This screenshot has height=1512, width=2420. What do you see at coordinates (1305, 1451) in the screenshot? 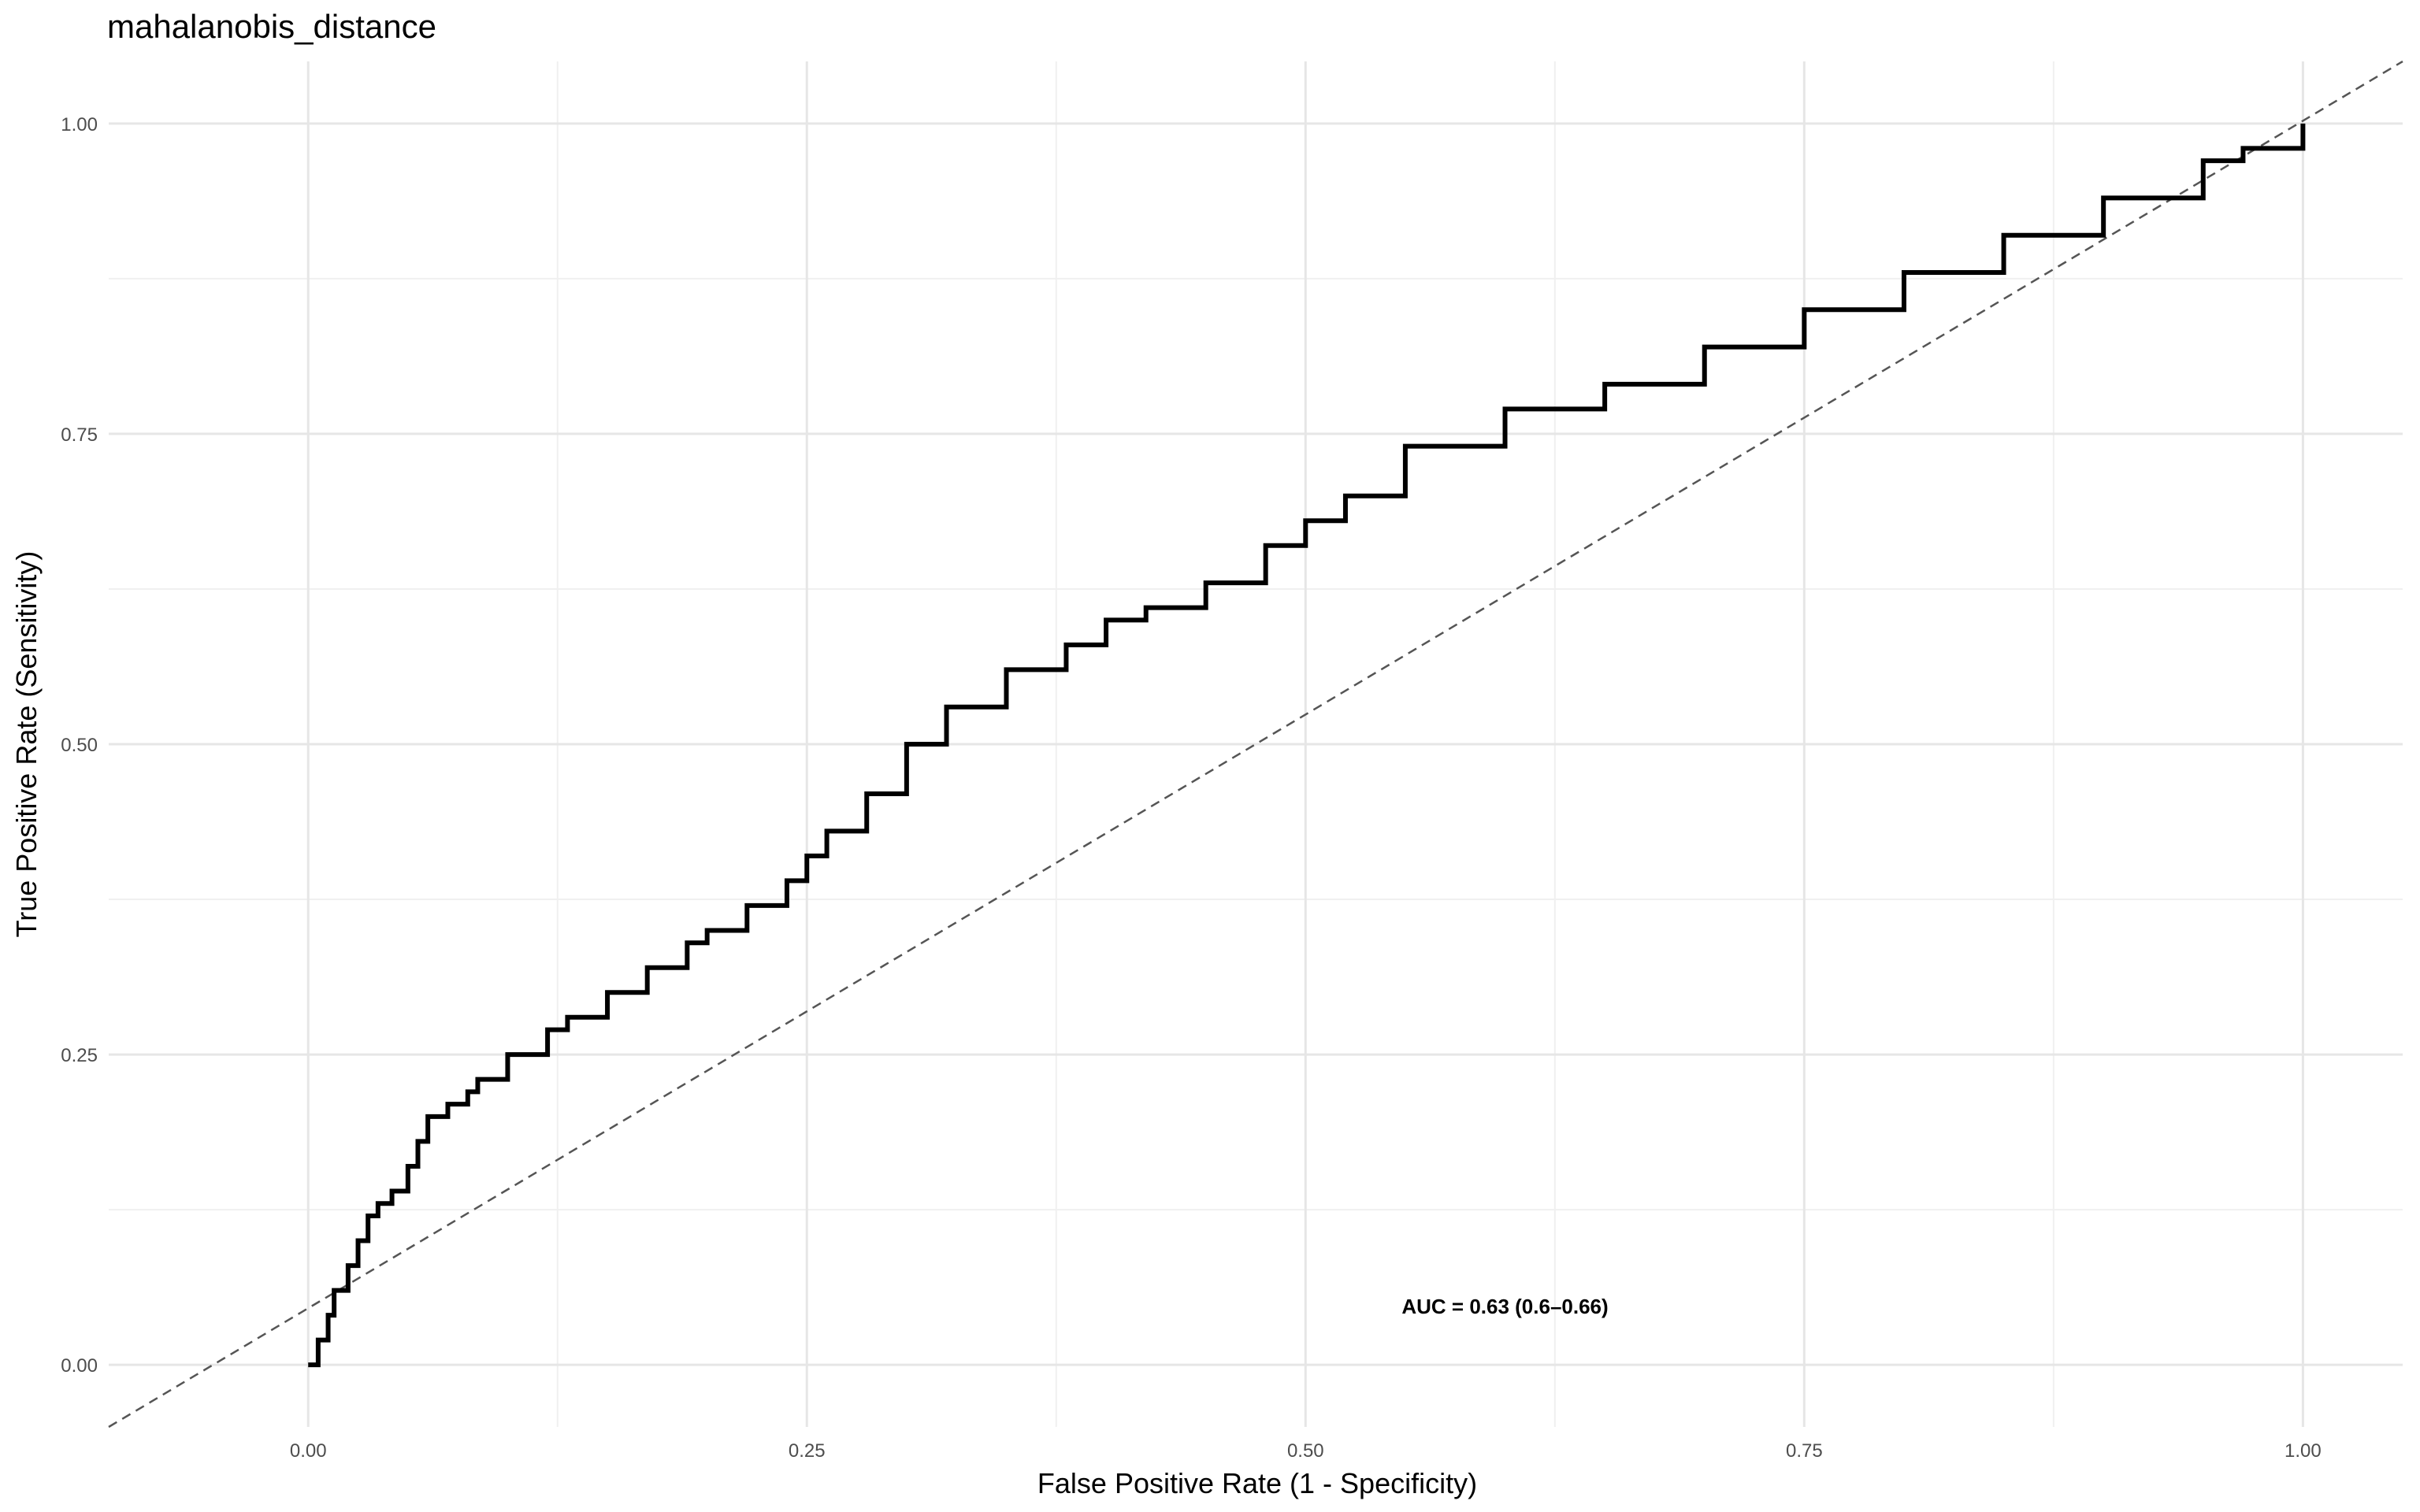
I see `x-tick-label: 0.50` at bounding box center [1305, 1451].